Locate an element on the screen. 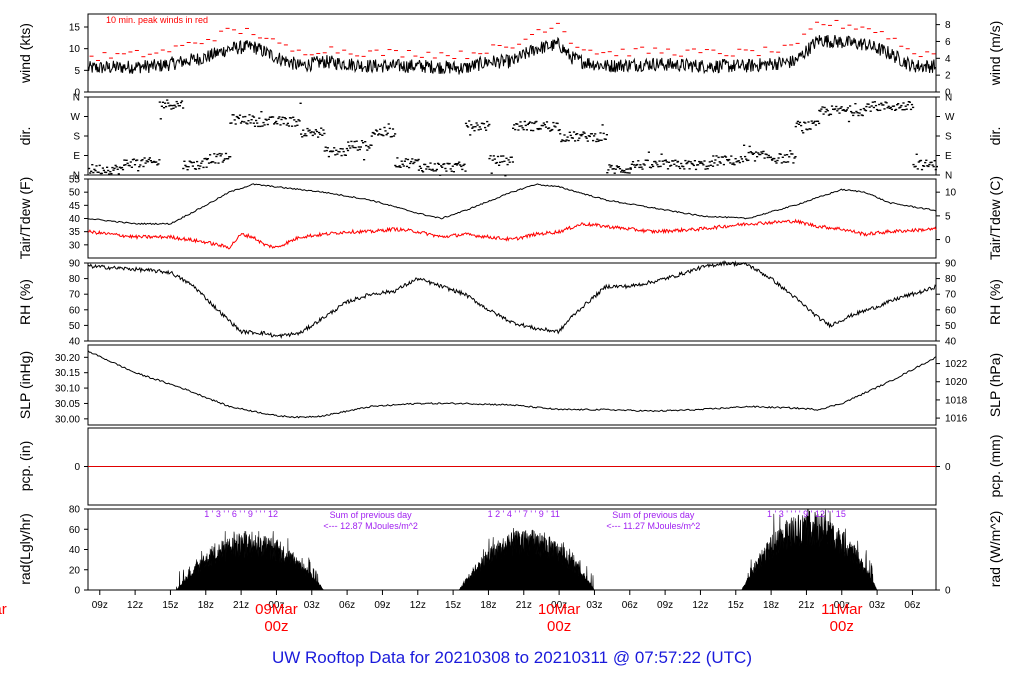  temp-c-axis-label: Tair/Tdew (C) is located at coordinates (995, 218).